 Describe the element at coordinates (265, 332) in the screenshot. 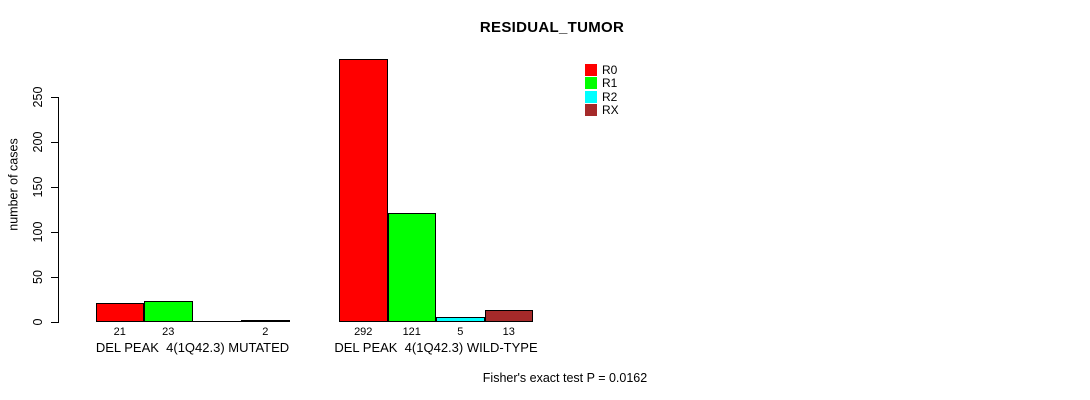

I see `bar-value-label: 2` at that location.